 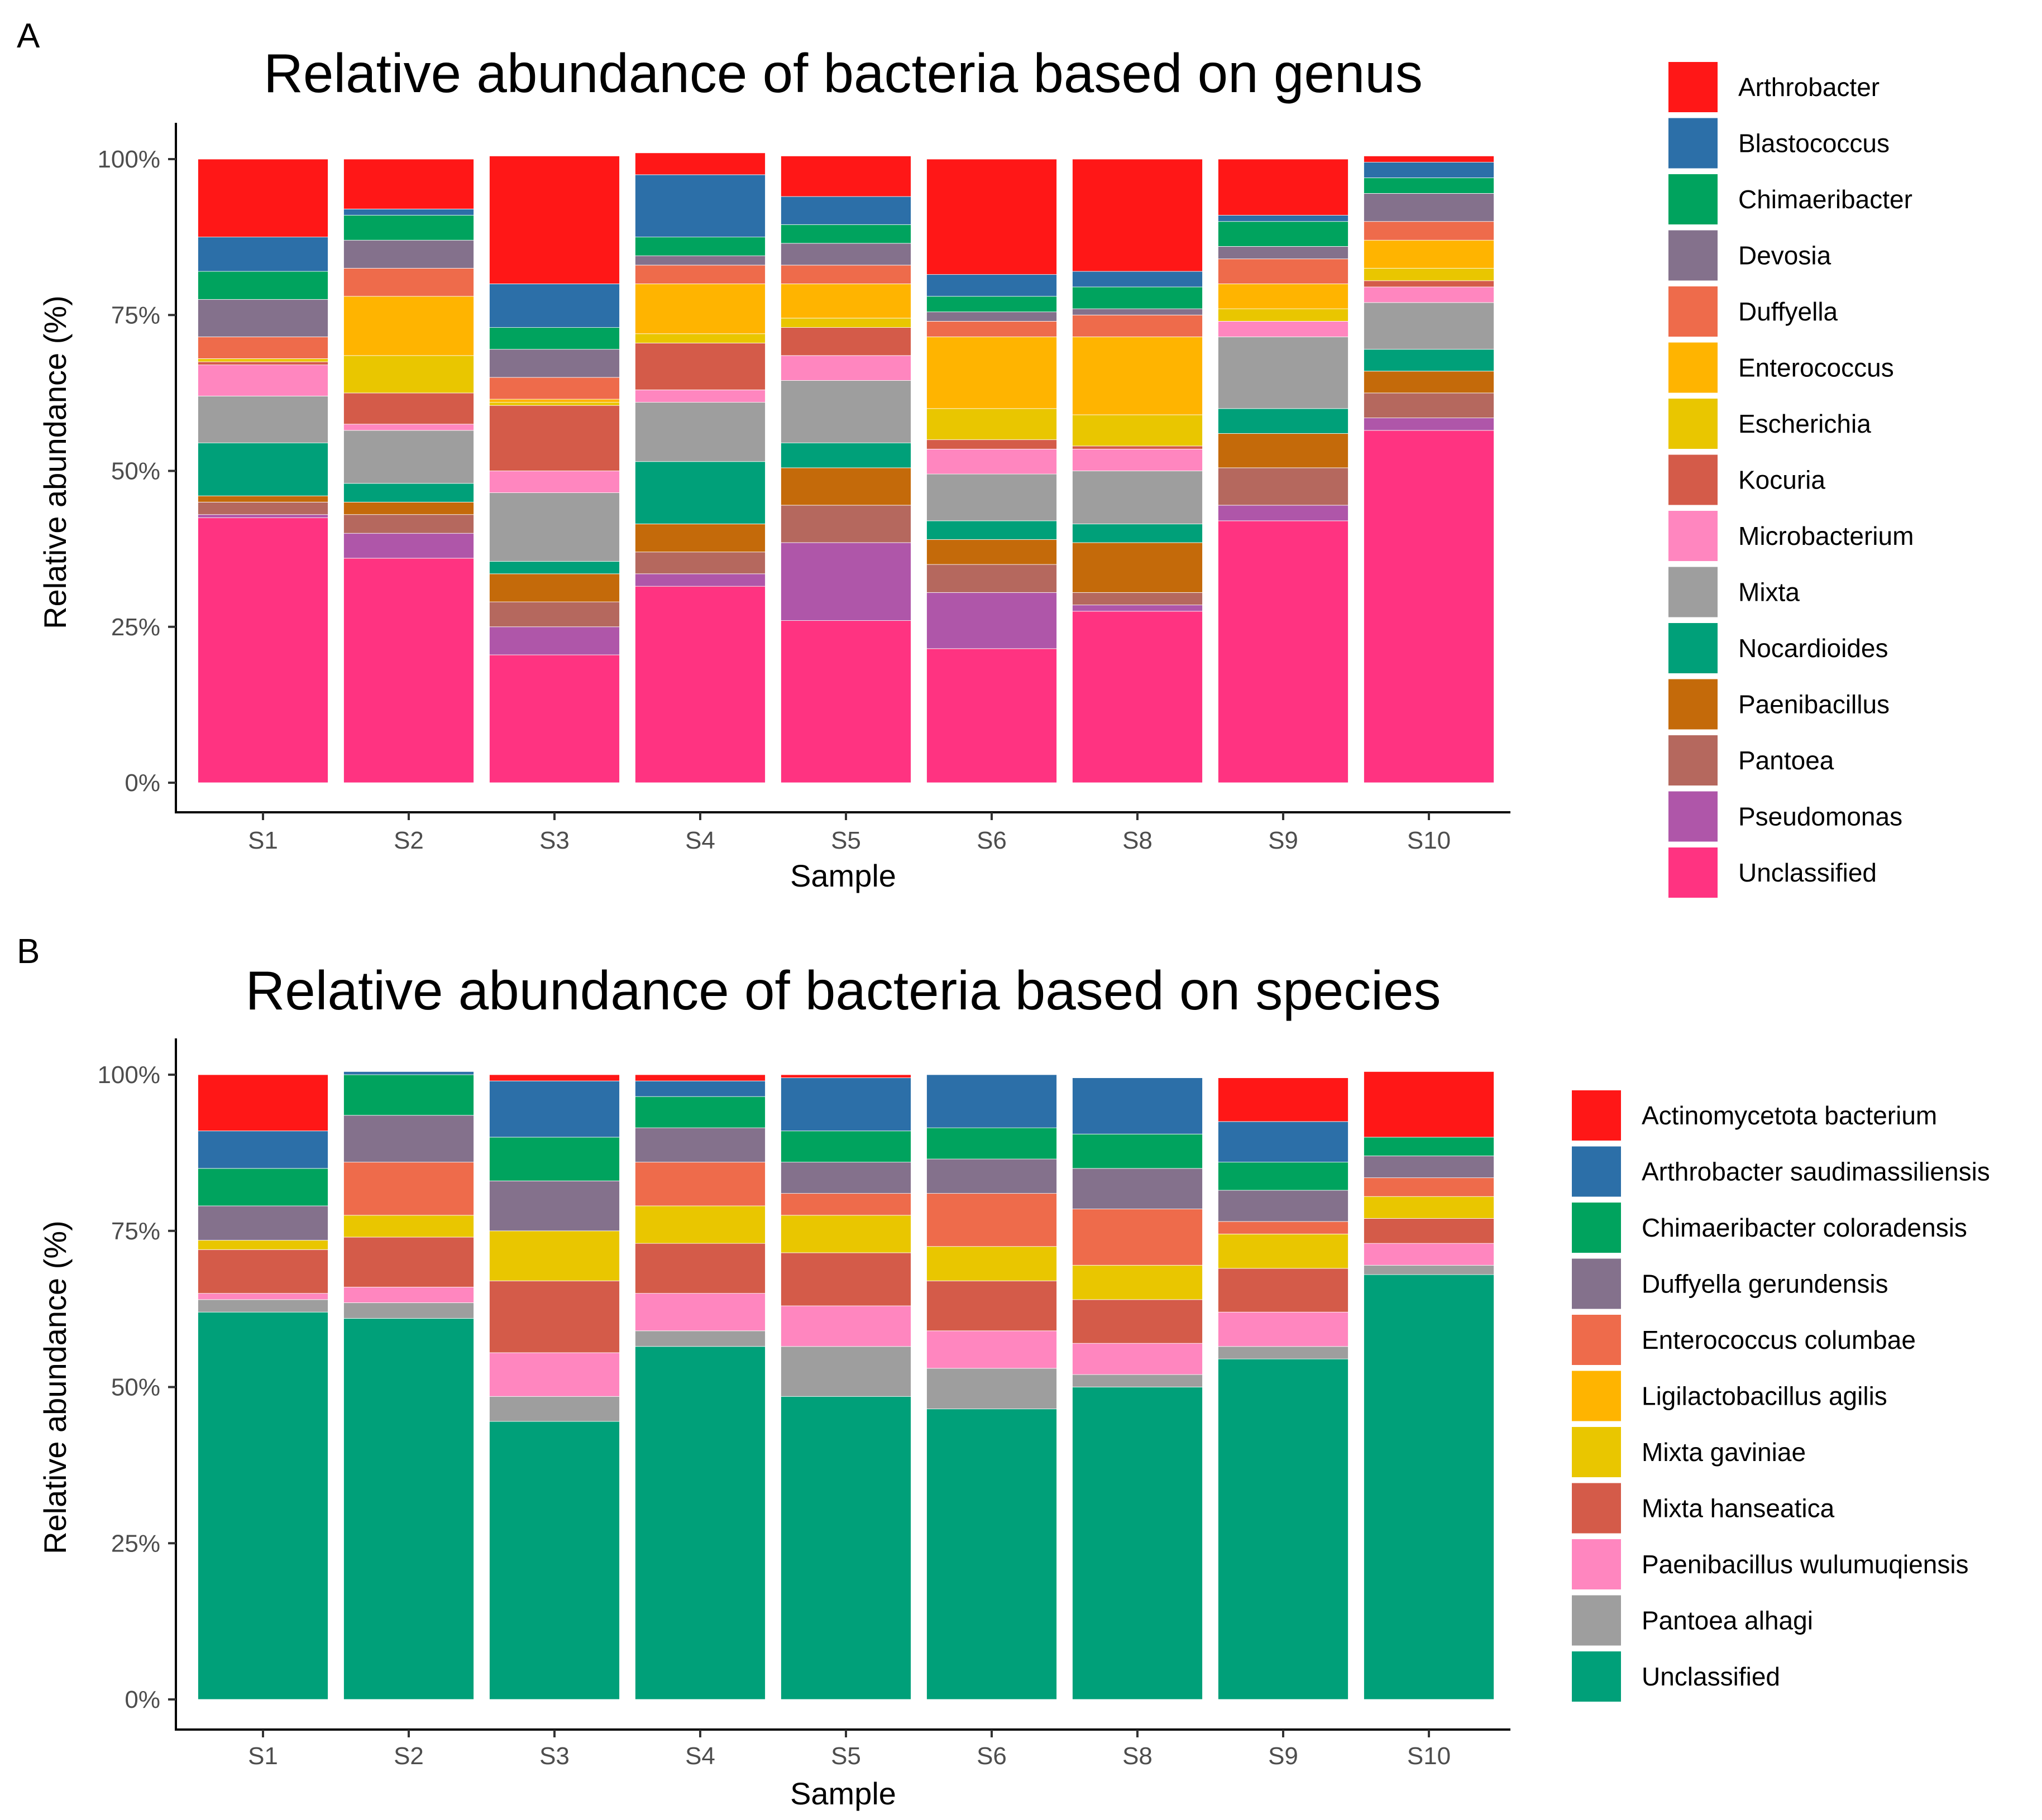 I want to click on bar-segment-s4-enterococcus-columbae, so click(x=700, y=1184).